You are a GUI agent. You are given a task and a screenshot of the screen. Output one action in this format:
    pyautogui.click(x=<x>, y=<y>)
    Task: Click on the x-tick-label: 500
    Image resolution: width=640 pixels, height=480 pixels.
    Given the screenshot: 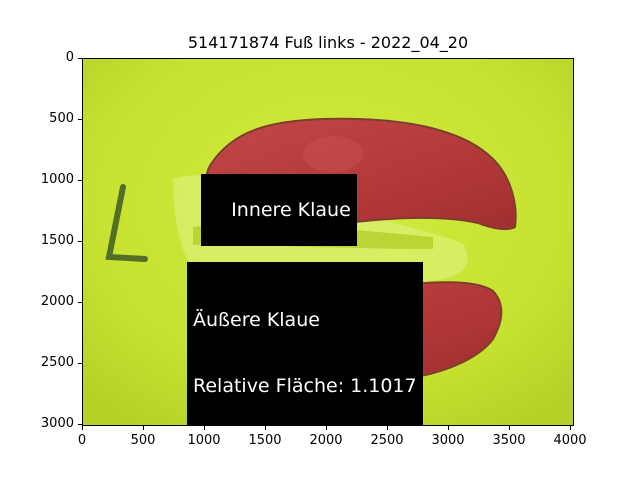 What is the action you would take?
    pyautogui.click(x=143, y=440)
    